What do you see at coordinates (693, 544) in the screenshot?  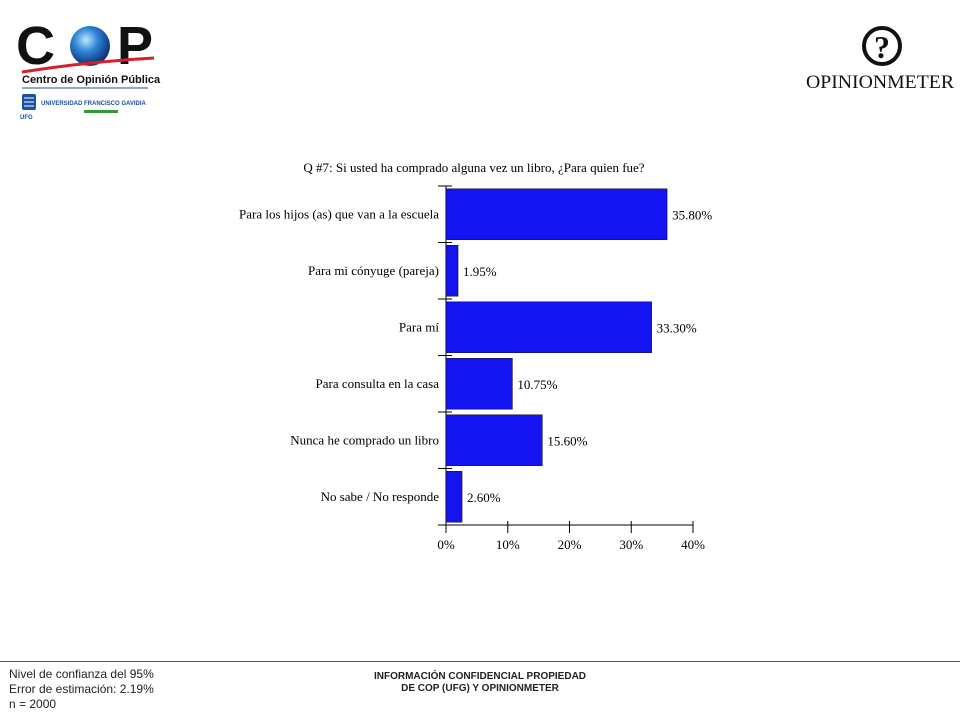 I see `x-tick-label: 40%` at bounding box center [693, 544].